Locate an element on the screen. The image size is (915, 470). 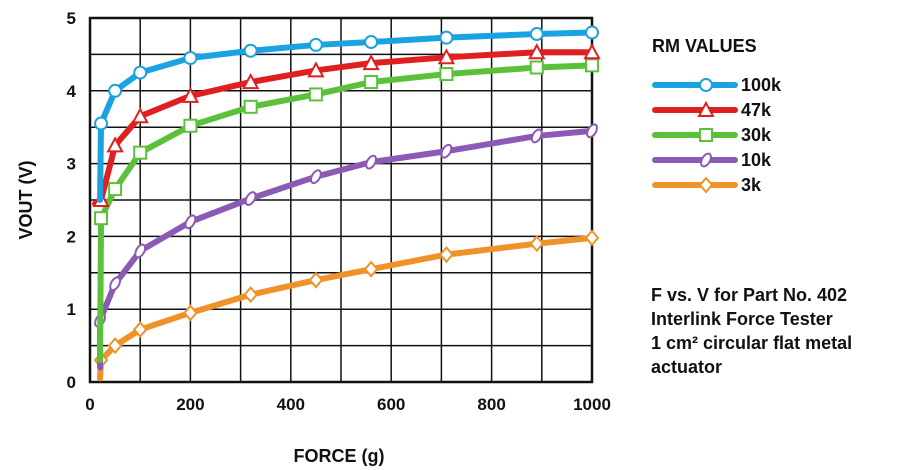
legend: 100k 47k 30k 10k 3k is located at coordinates (717, 135).